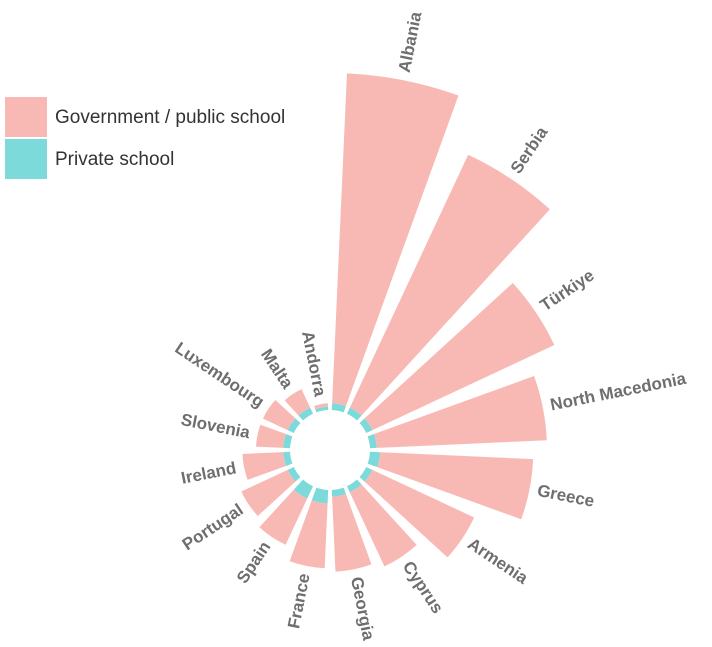  I want to click on category-label: Serbia, so click(529, 150).